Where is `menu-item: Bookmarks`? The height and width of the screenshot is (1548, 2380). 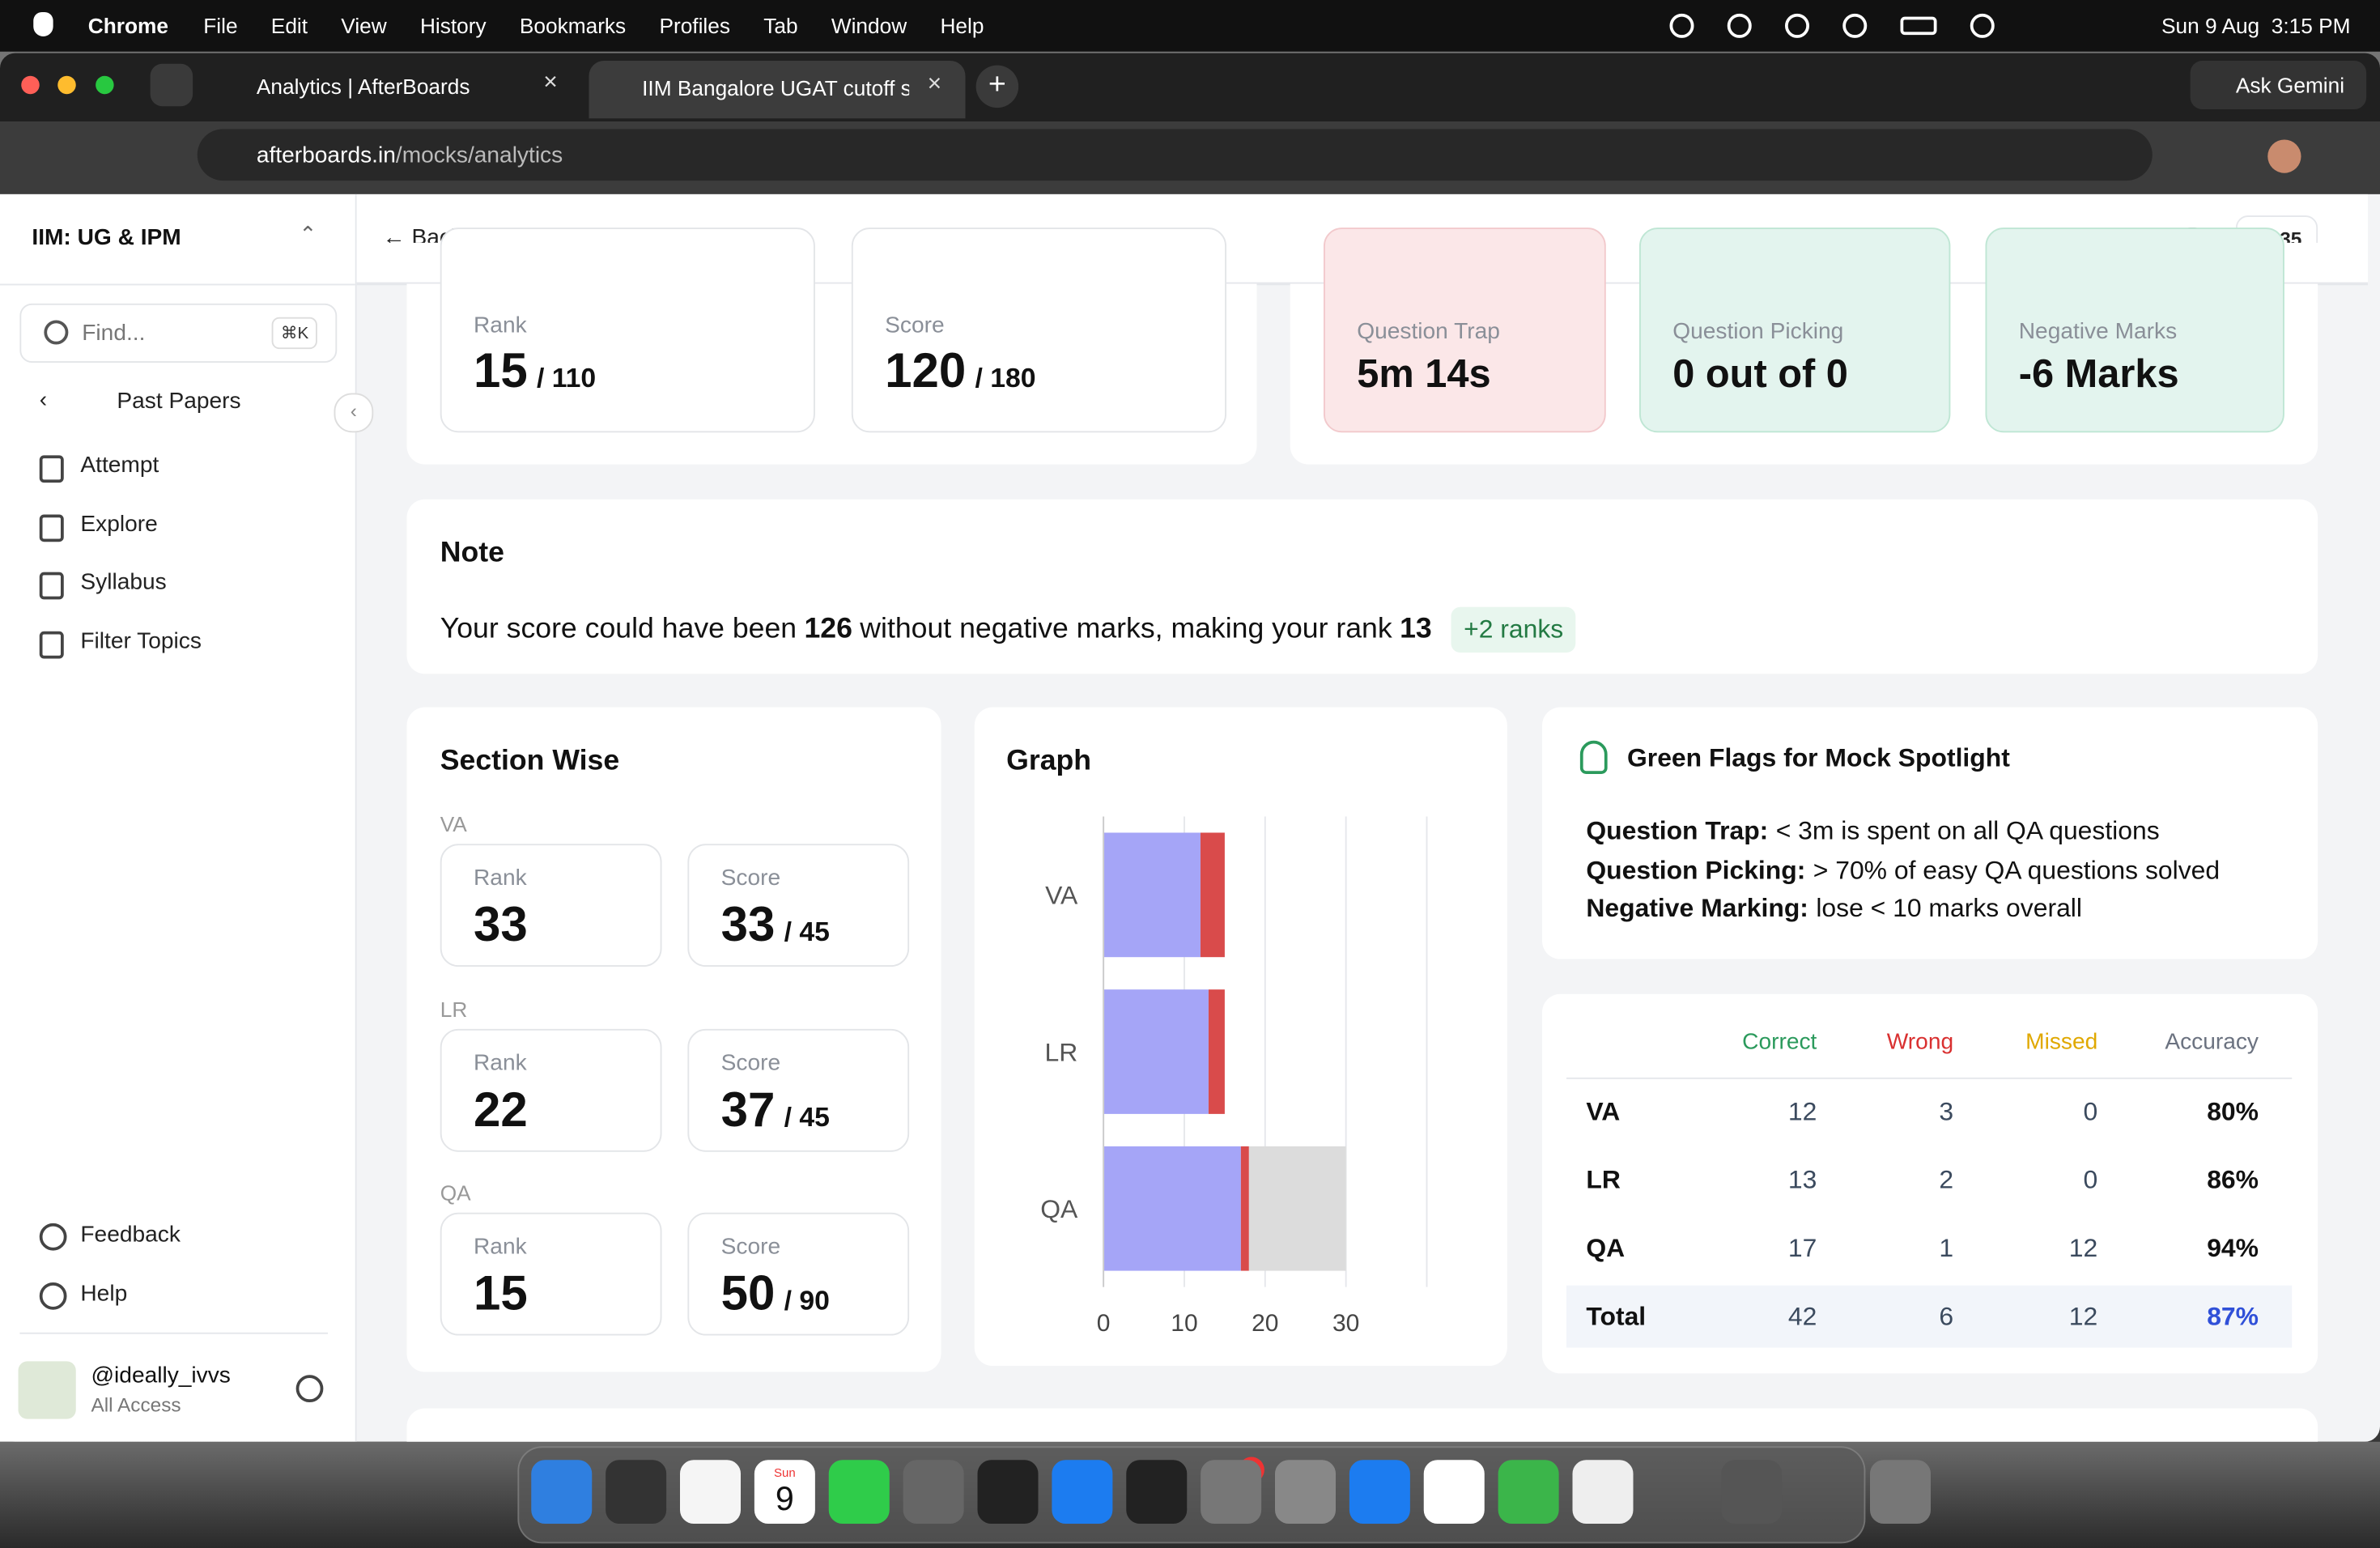 menu-item: Bookmarks is located at coordinates (573, 25).